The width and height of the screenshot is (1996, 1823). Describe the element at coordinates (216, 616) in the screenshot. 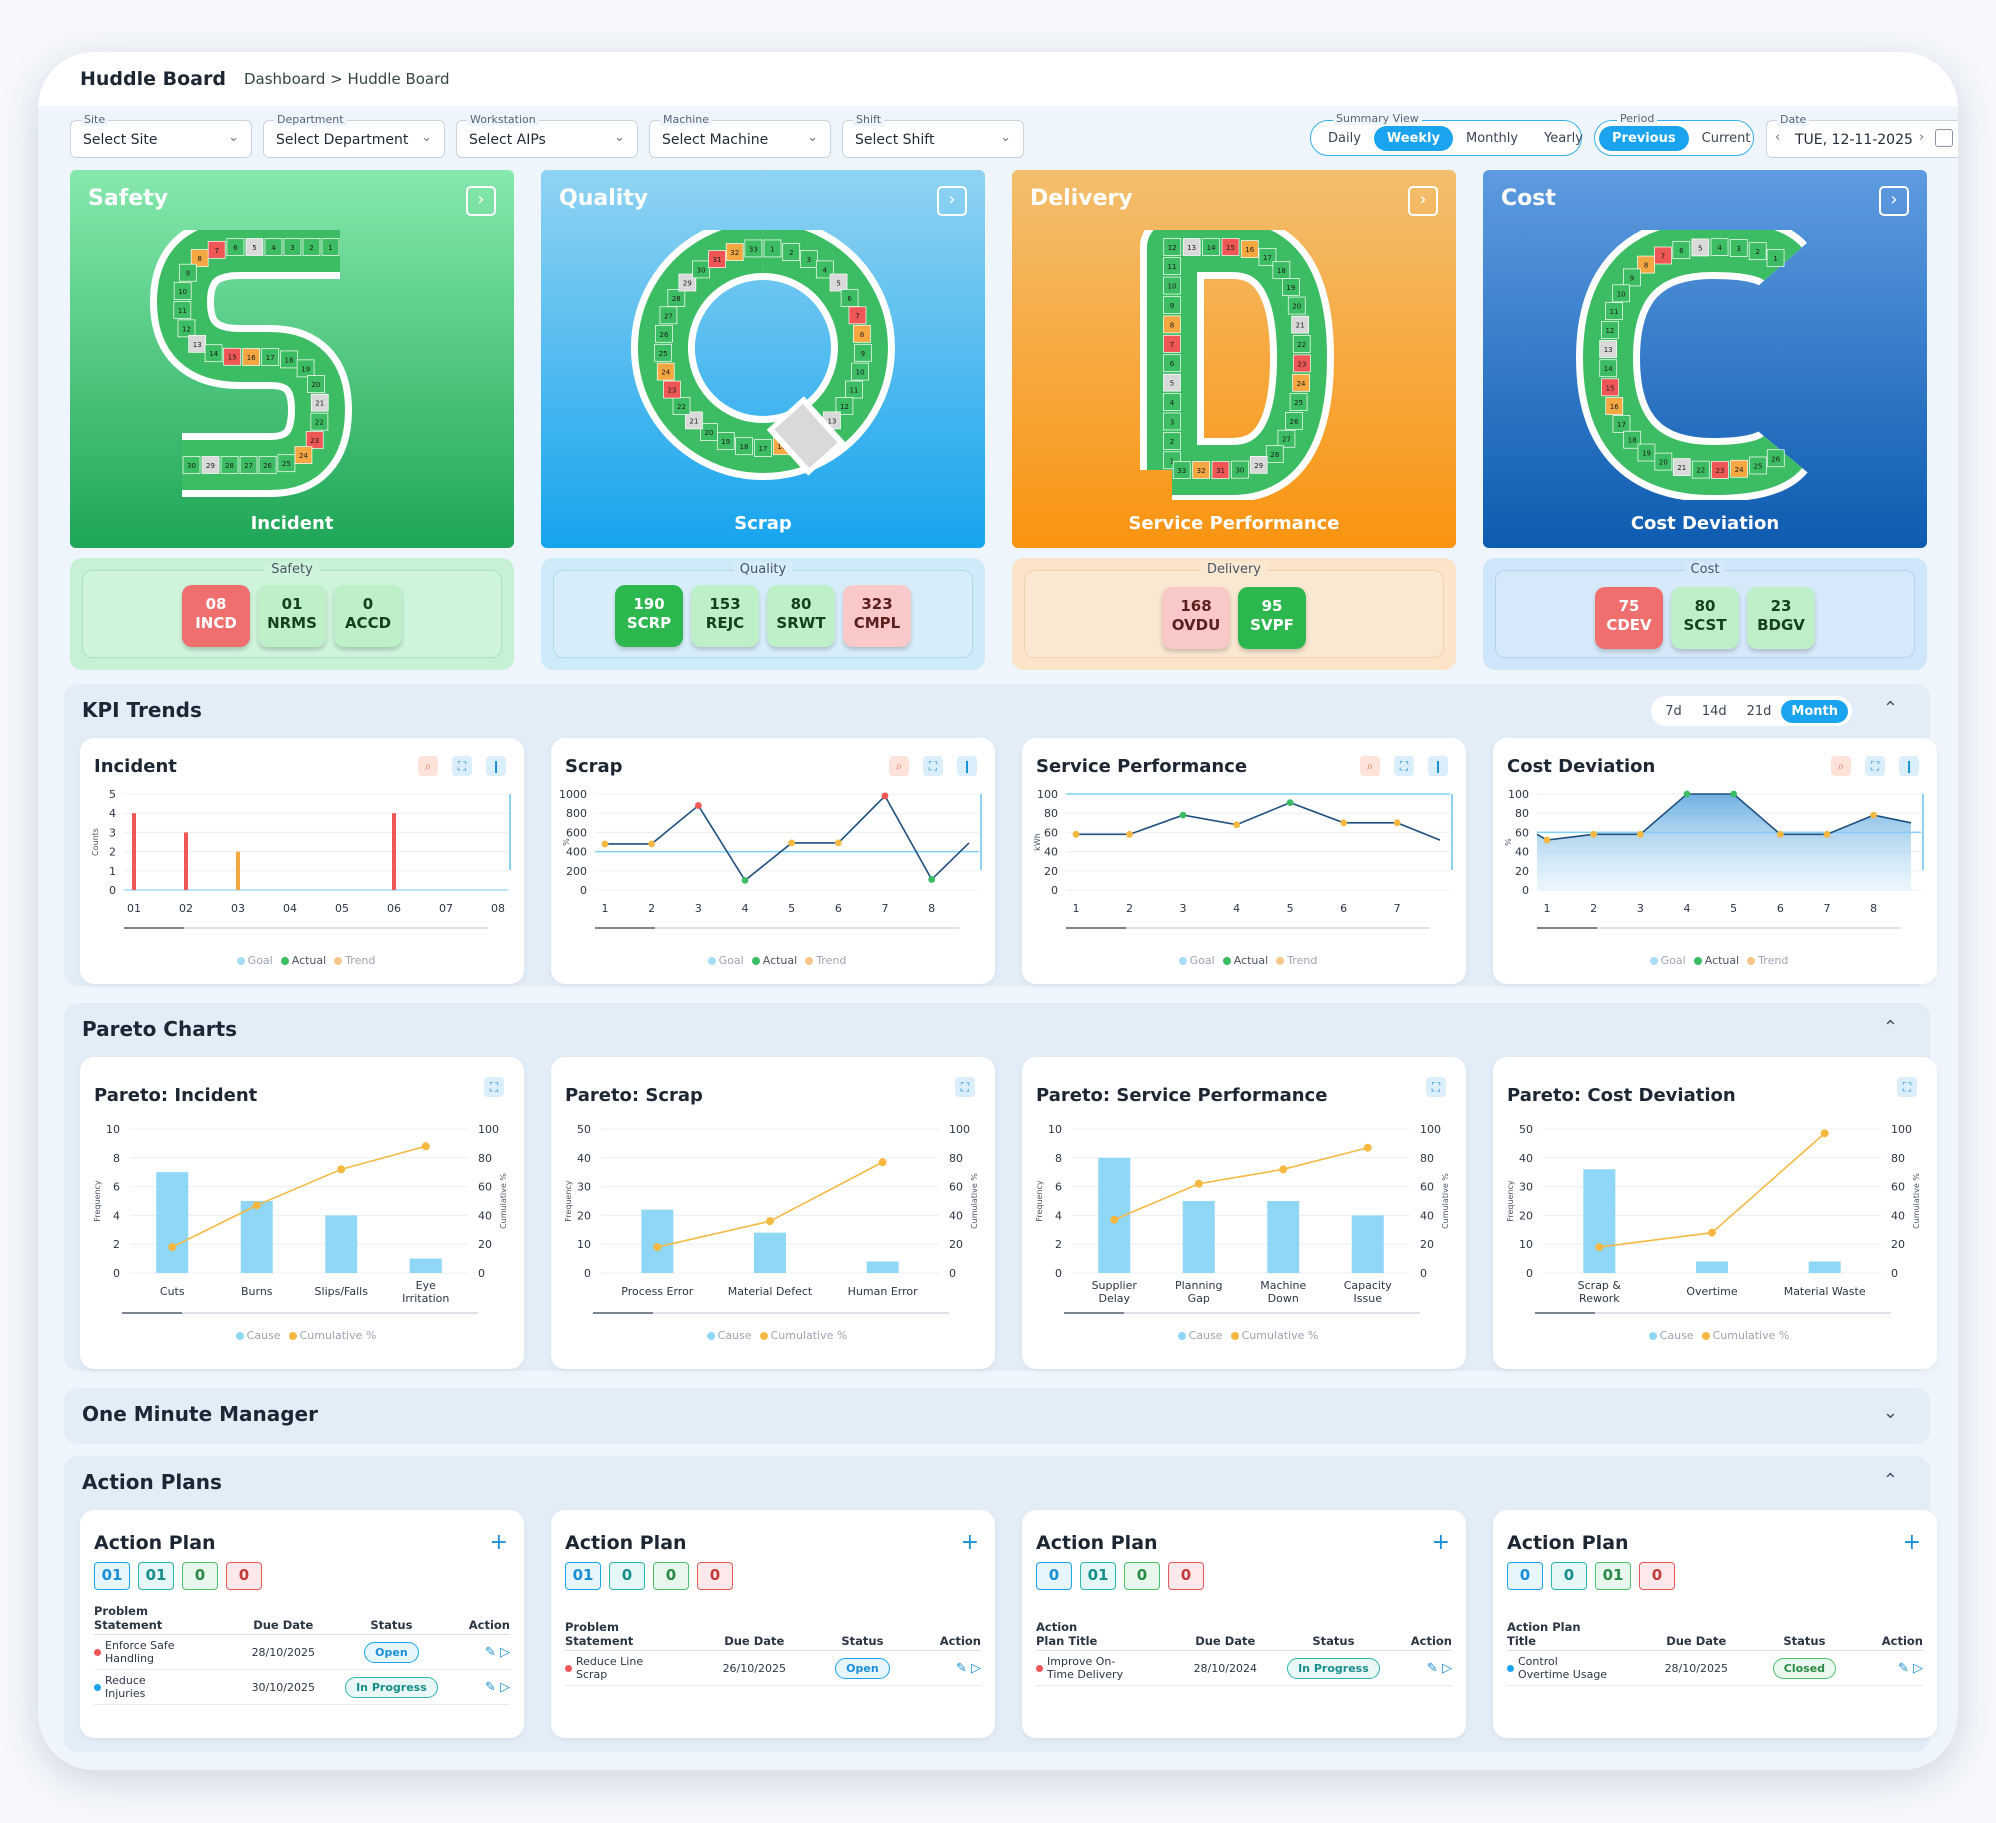

I see `kpi-chip-incd: 08 INCD` at that location.